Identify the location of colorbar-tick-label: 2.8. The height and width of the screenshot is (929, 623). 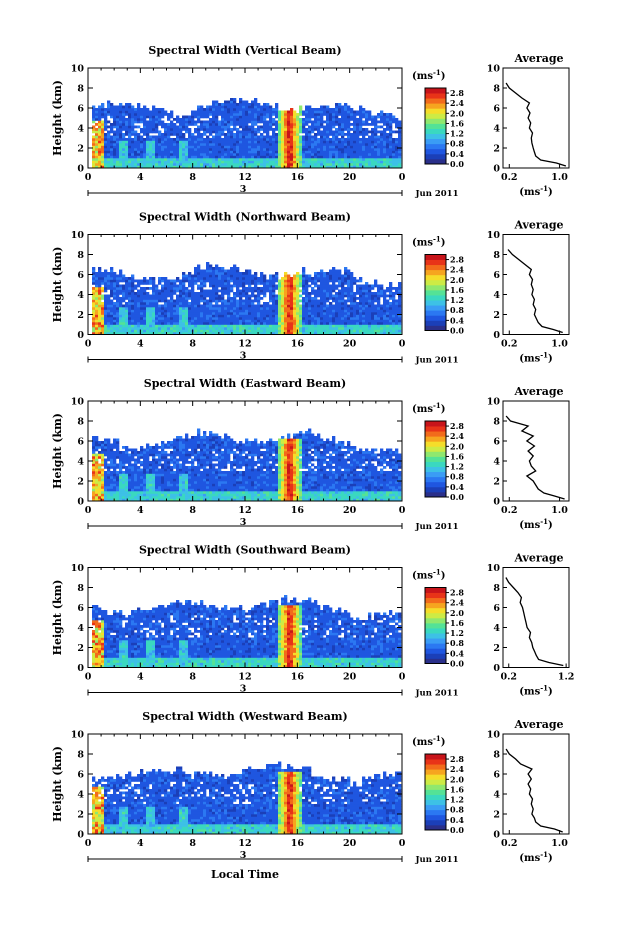
(457, 260).